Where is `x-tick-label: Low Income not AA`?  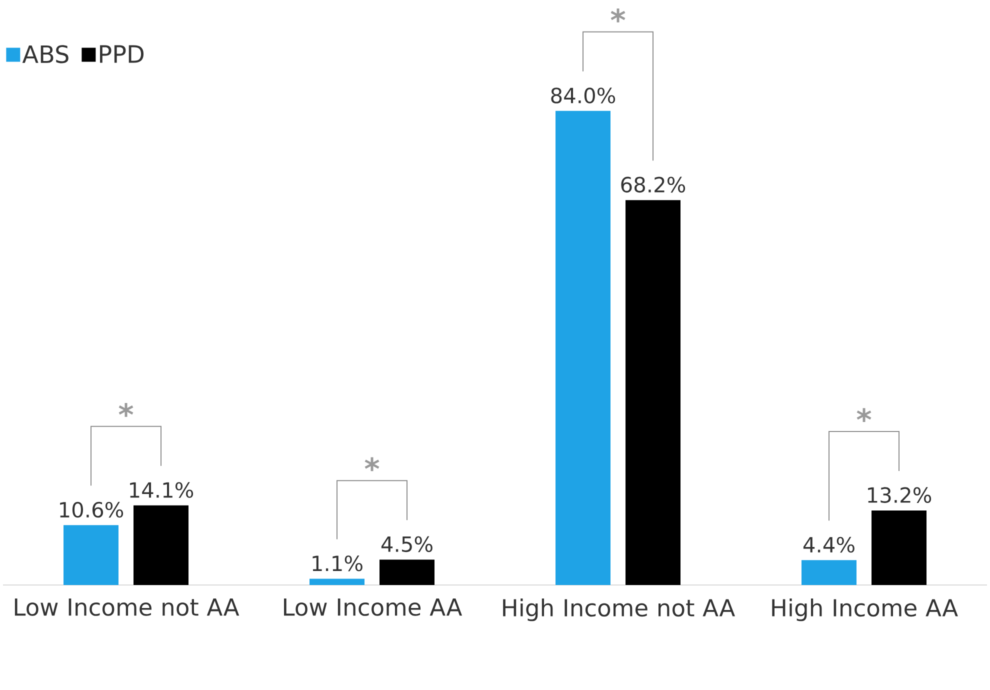
x-tick-label: Low Income not AA is located at coordinates (127, 607).